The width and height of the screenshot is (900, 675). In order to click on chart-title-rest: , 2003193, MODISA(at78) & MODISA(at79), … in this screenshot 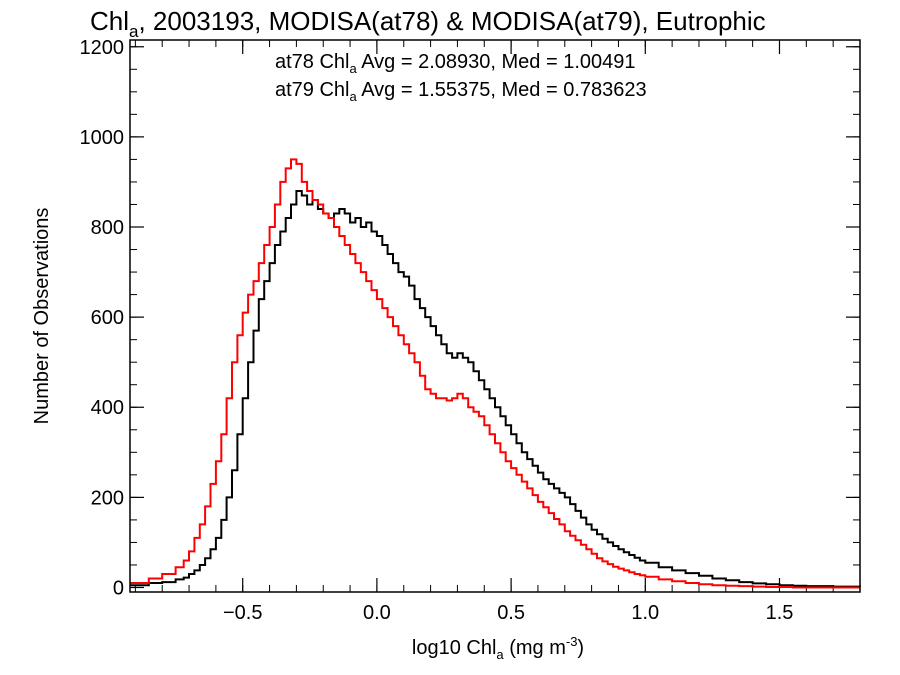, I will do `click(451, 21)`.